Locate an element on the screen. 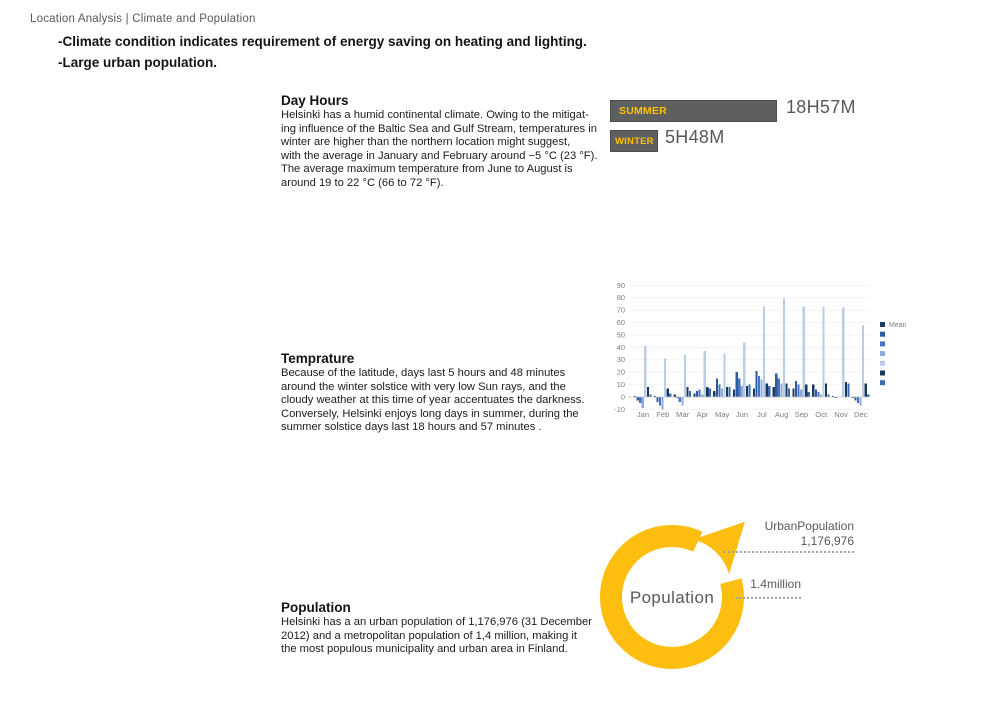 The height and width of the screenshot is (707, 1000). temperature-heading: Temprature is located at coordinates (318, 358).